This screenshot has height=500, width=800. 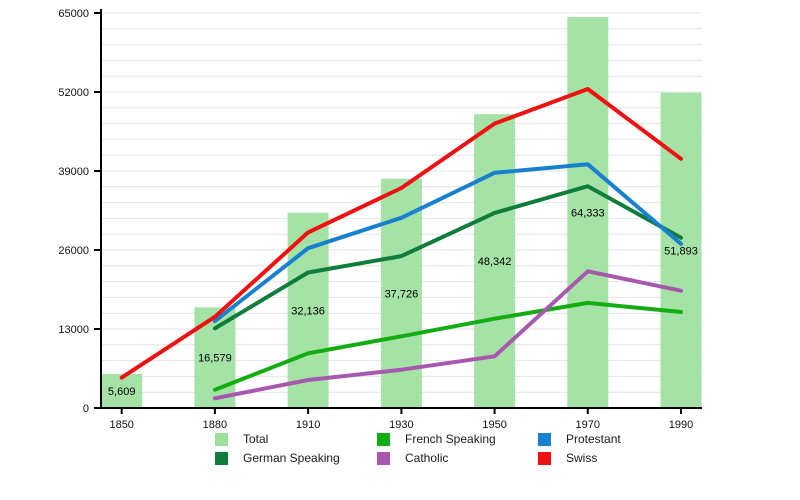 I want to click on legend-item-catholic: Catholic, so click(x=412, y=458).